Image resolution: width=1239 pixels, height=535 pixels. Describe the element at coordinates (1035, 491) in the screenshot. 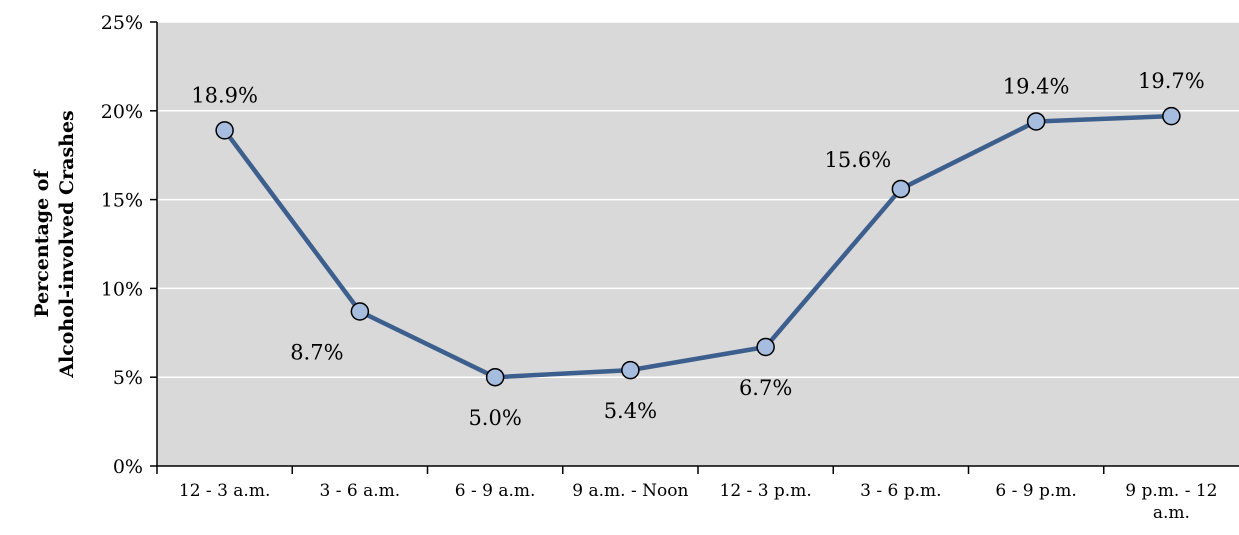

I see `x-tick-label: 6 - 9 p.m.` at that location.